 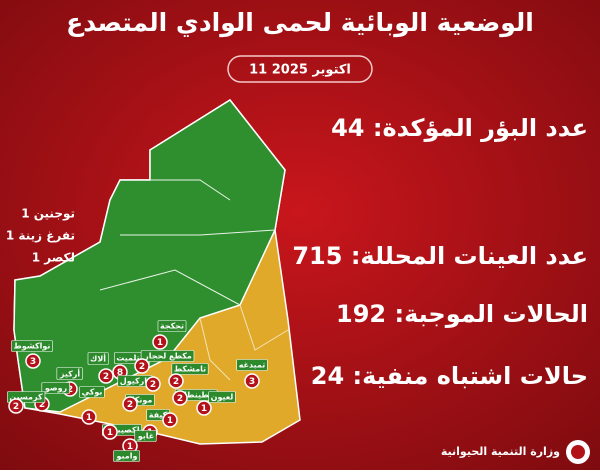 What do you see at coordinates (440, 256) in the screenshot?
I see `stat: عدد العينات المحللة: 715` at bounding box center [440, 256].